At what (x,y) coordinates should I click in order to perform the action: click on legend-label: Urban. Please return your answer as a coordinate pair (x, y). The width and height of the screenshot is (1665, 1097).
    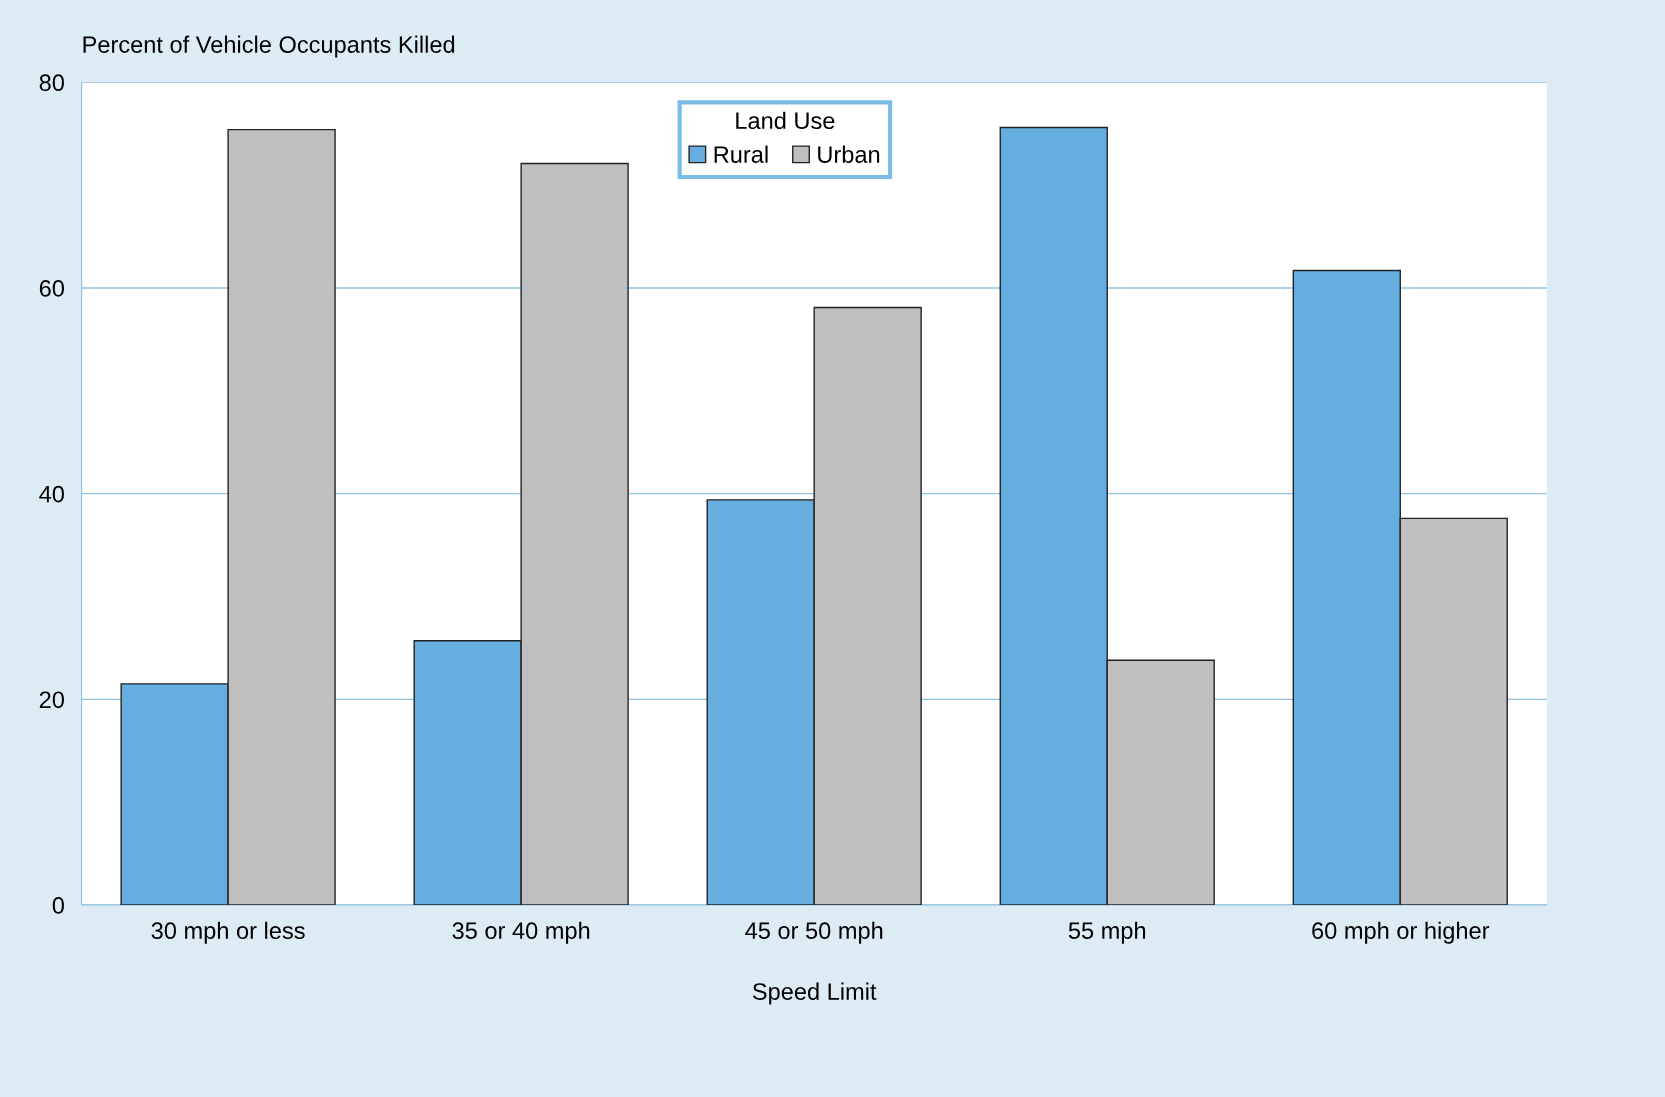
    Looking at the image, I should click on (849, 154).